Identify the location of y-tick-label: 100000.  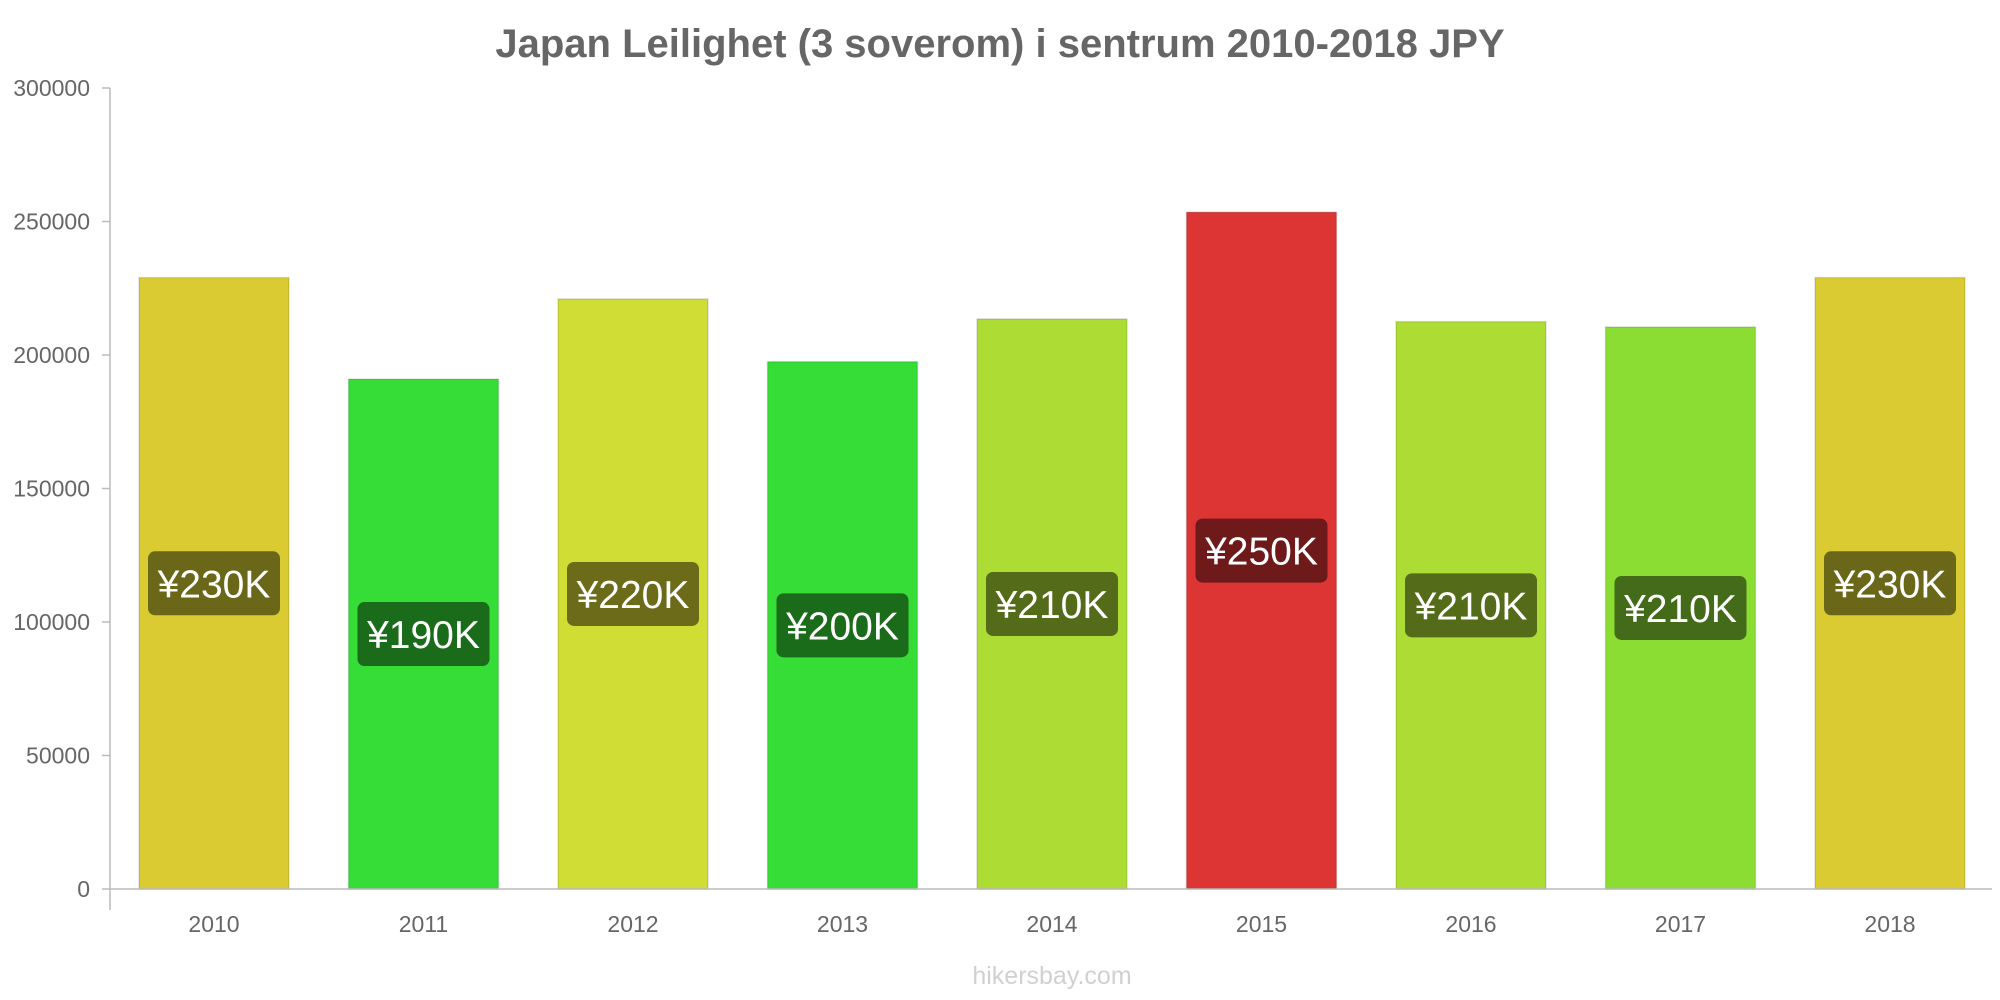
(51, 622).